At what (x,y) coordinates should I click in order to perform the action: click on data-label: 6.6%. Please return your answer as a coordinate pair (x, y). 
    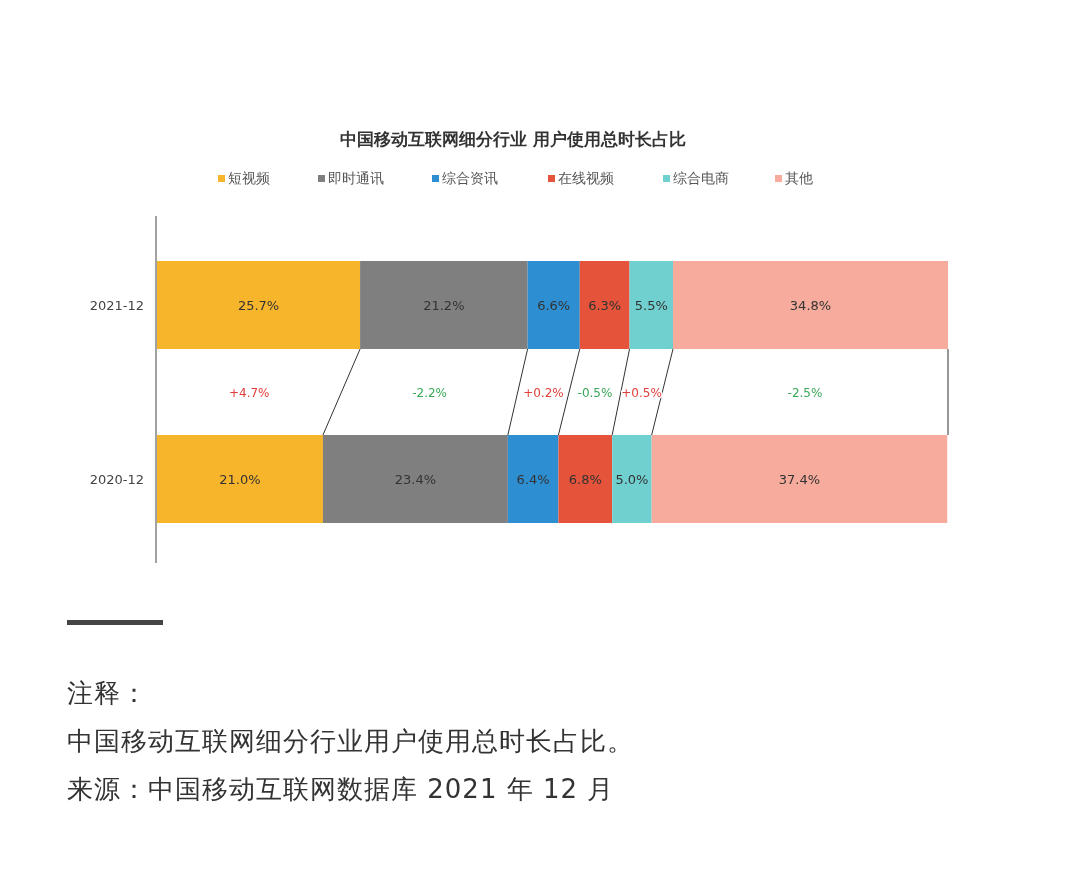
    Looking at the image, I should click on (554, 305).